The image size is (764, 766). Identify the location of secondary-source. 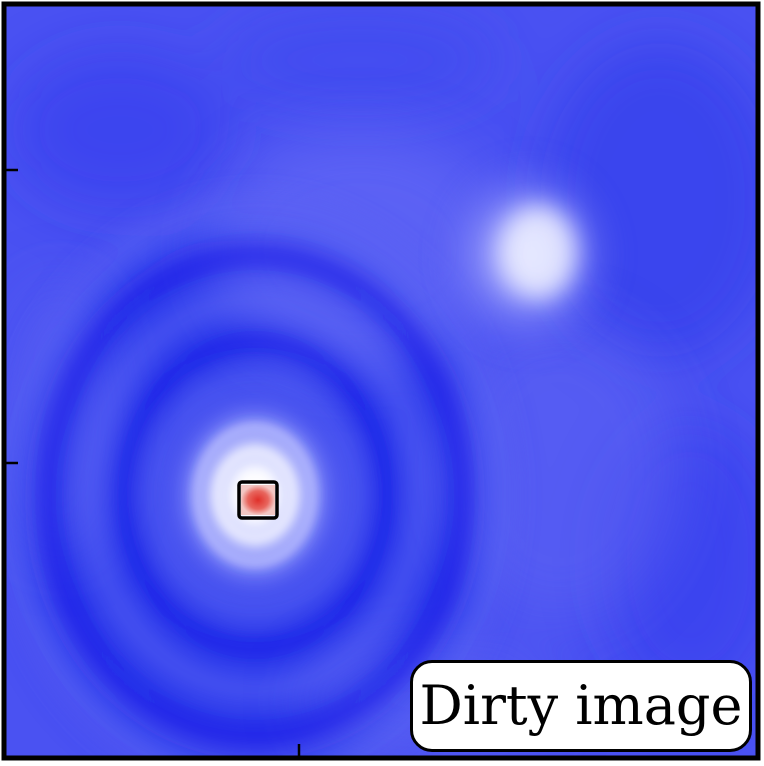
(528, 255).